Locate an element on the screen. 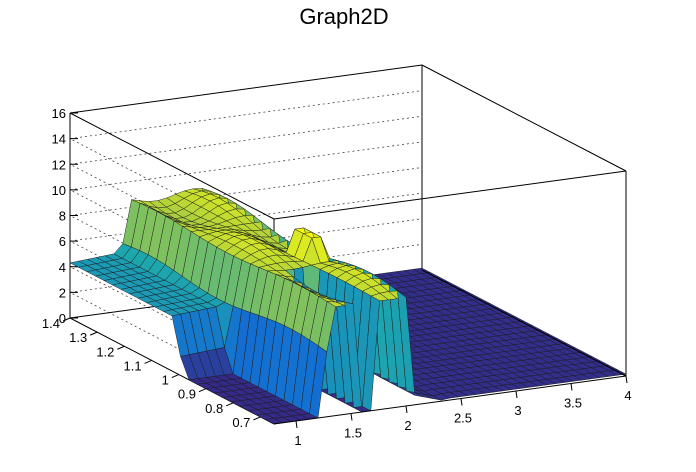  y-tick-label: 1.4 is located at coordinates (51, 323).